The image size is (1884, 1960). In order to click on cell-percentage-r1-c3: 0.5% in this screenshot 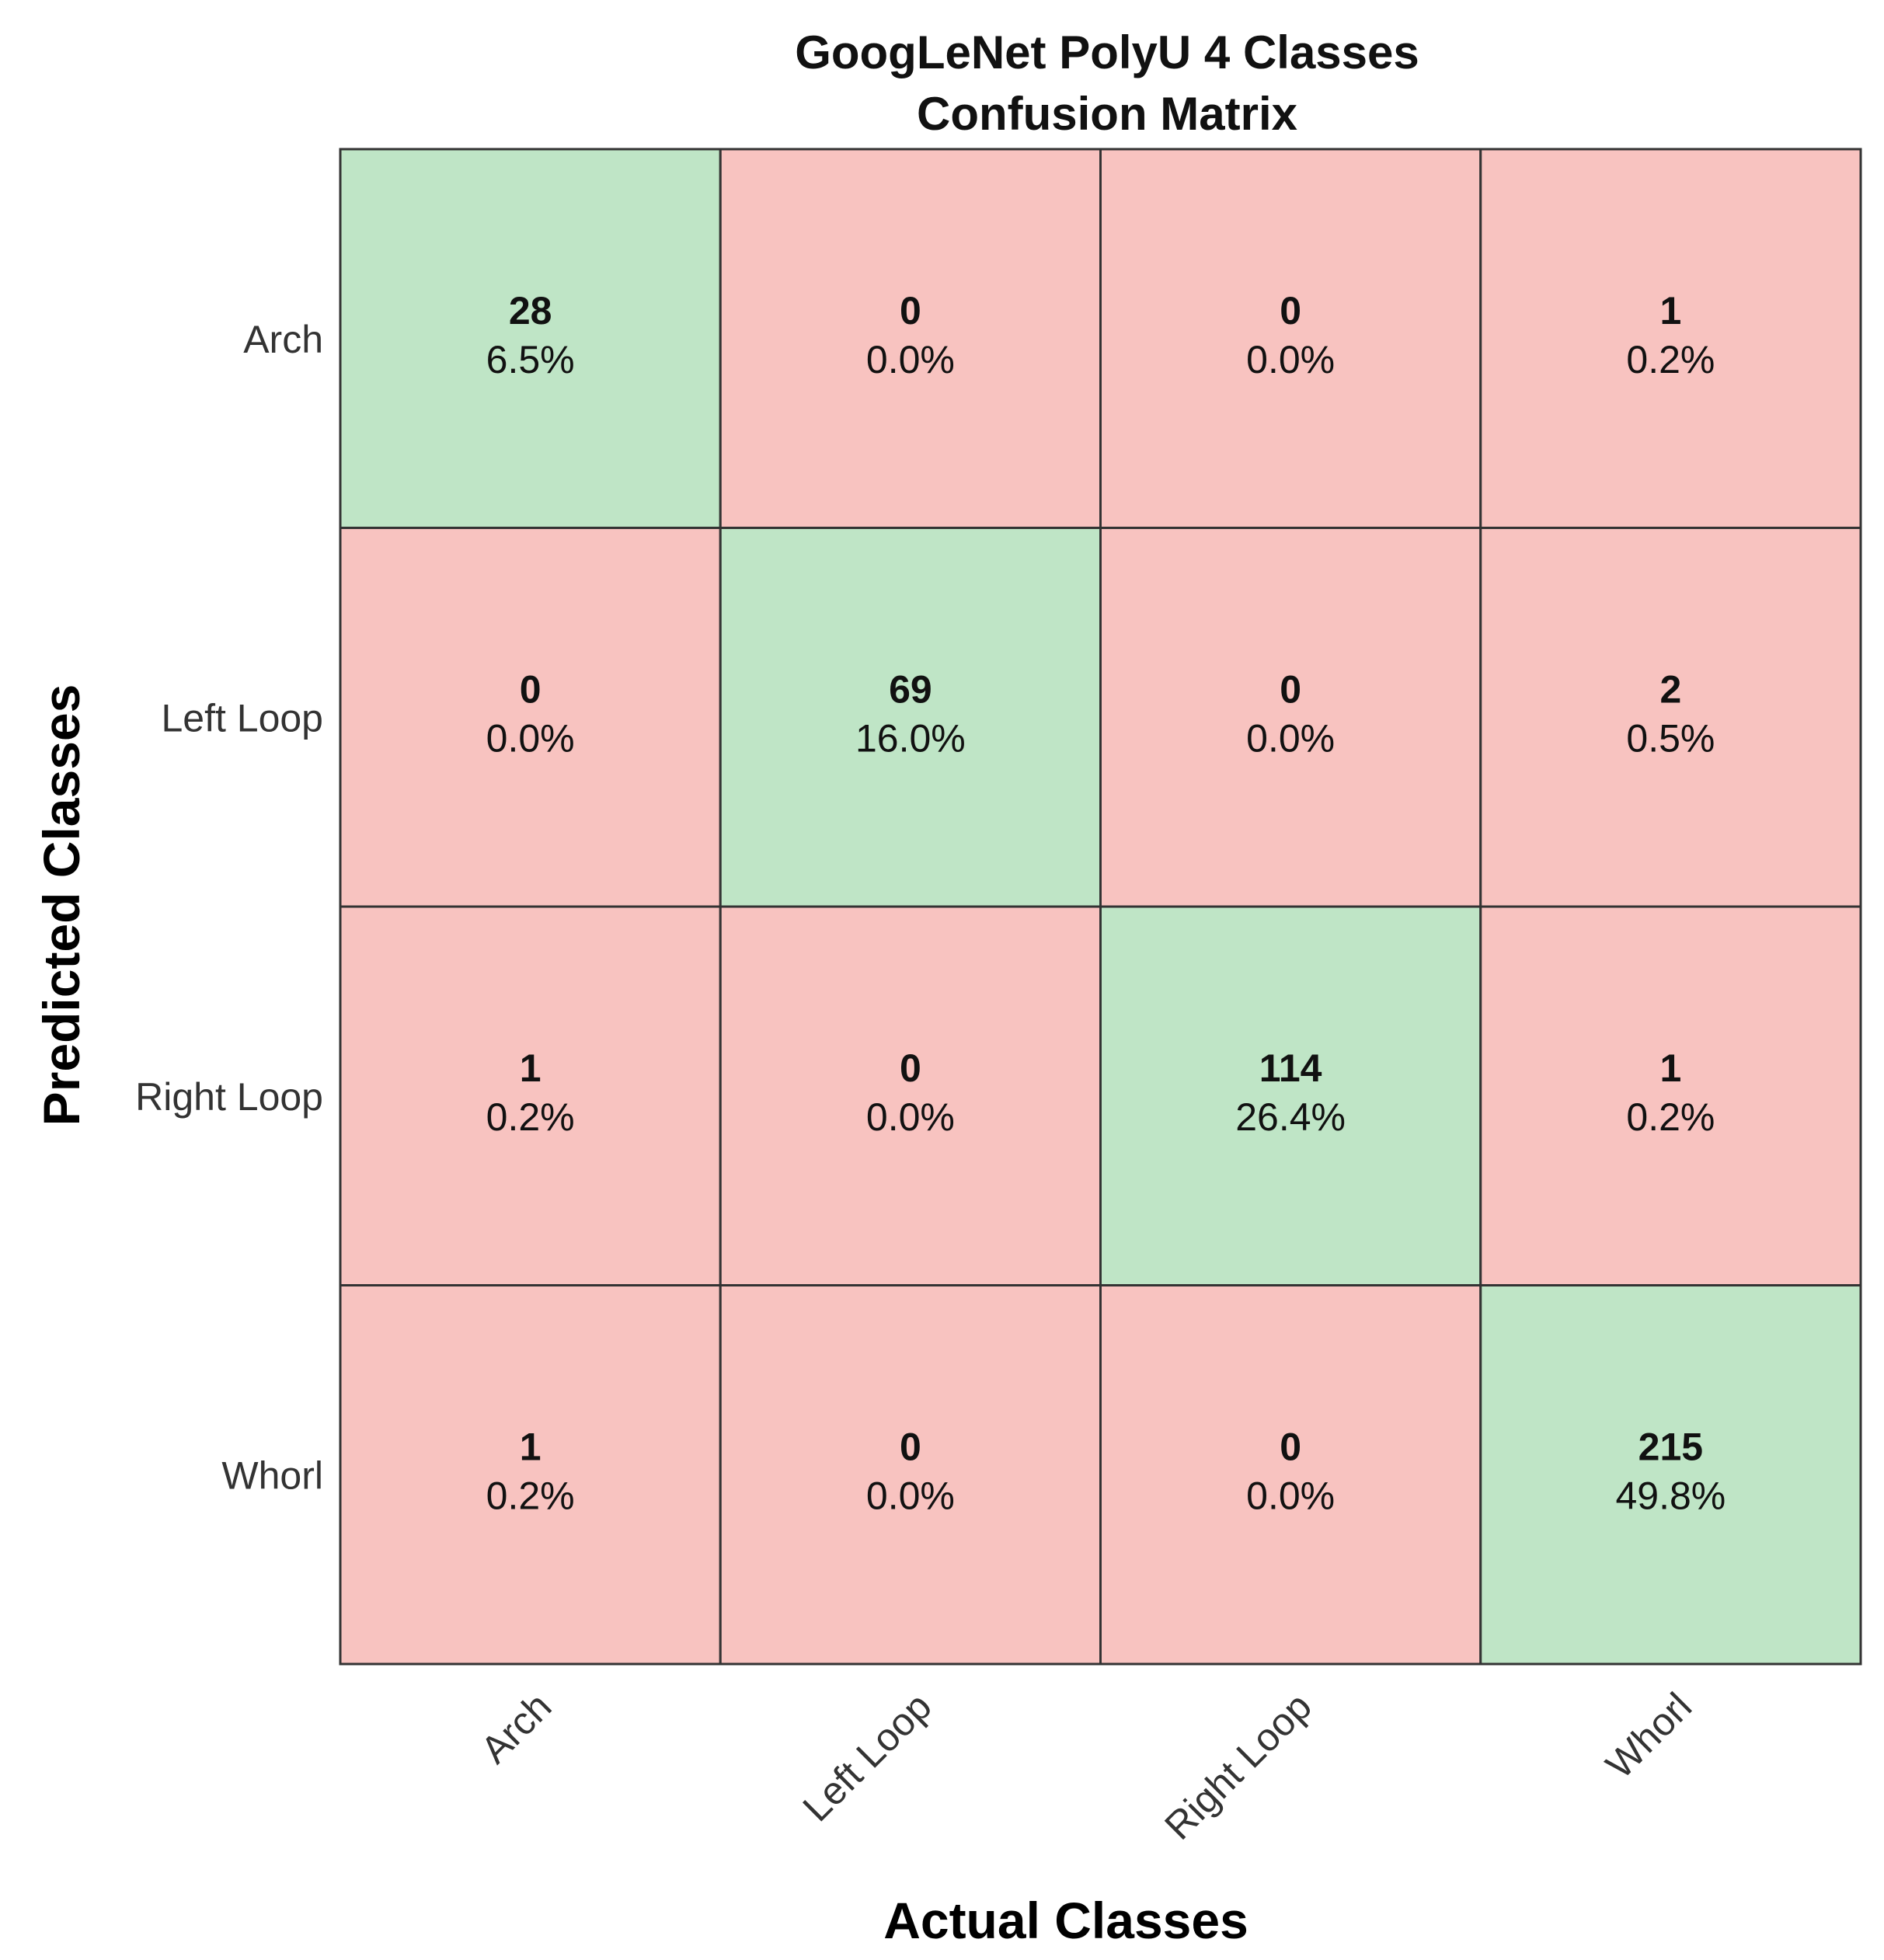, I will do `click(1671, 739)`.